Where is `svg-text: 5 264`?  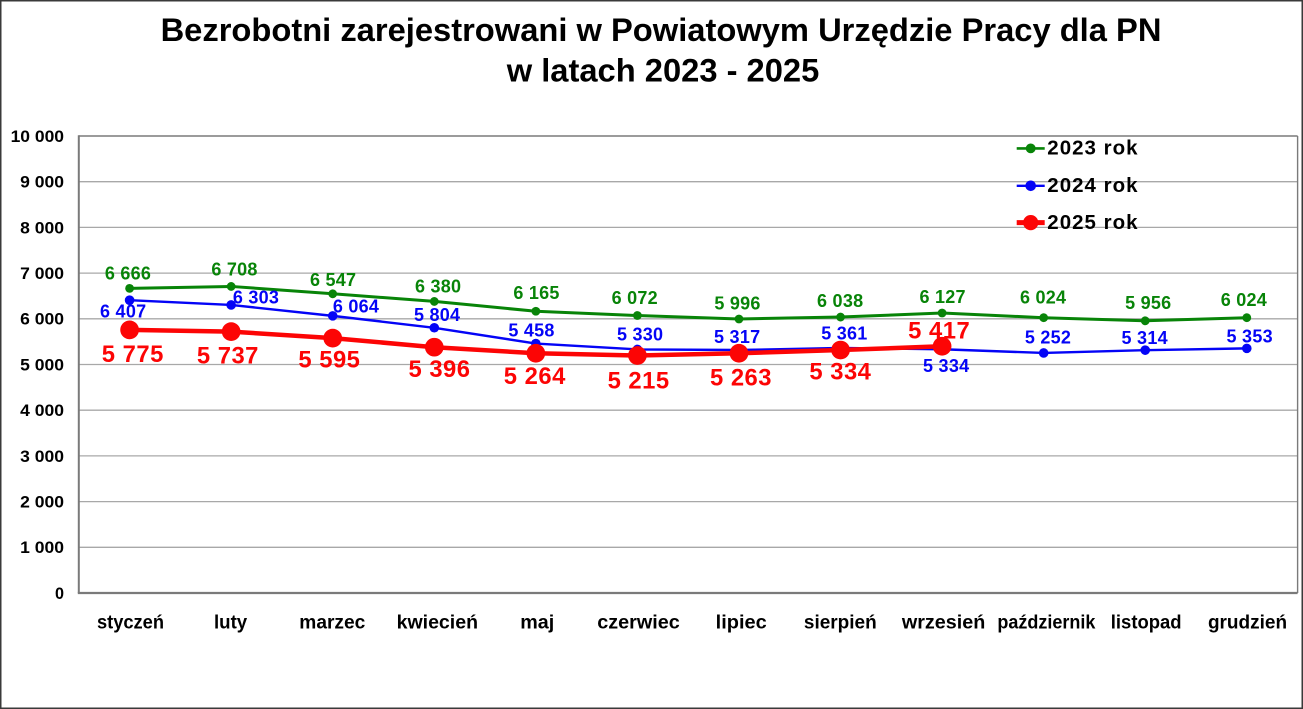
svg-text: 5 264 is located at coordinates (535, 376).